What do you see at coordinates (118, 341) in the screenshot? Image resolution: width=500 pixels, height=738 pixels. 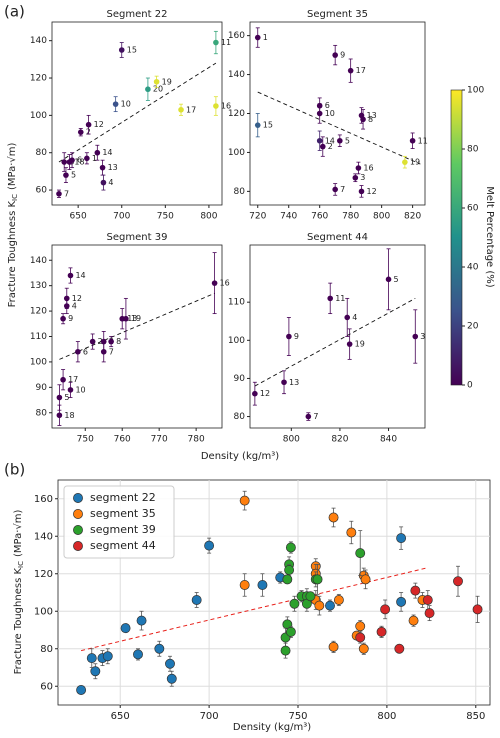 I see `point-label: 8` at bounding box center [118, 341].